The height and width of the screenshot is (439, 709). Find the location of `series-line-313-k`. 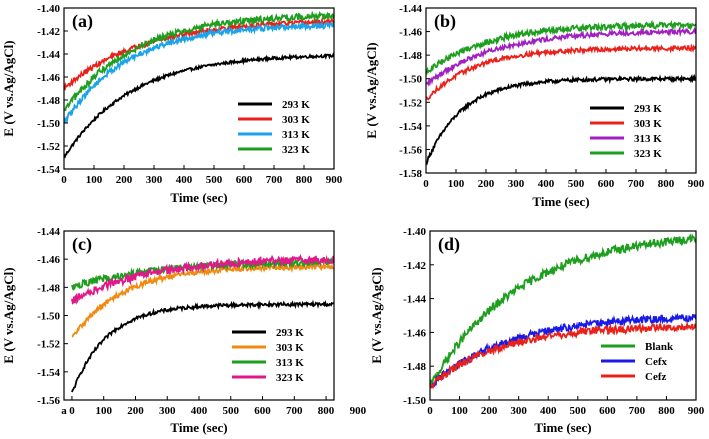

series-line-313-k is located at coordinates (199, 72).